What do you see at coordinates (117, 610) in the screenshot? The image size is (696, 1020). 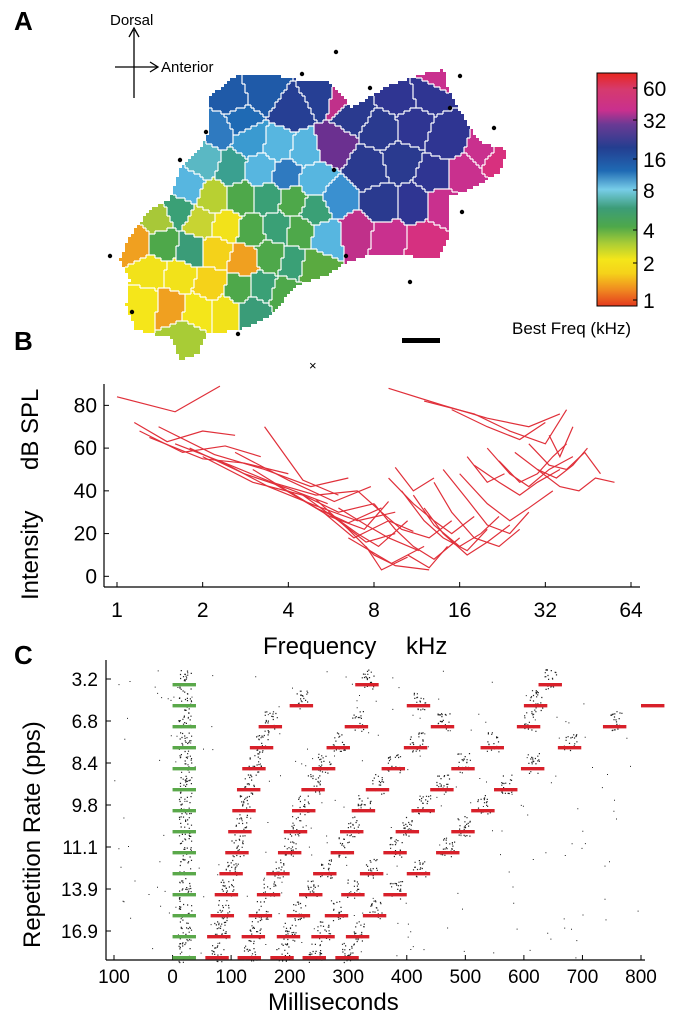 I see `b-x-tick-label: 1` at bounding box center [117, 610].